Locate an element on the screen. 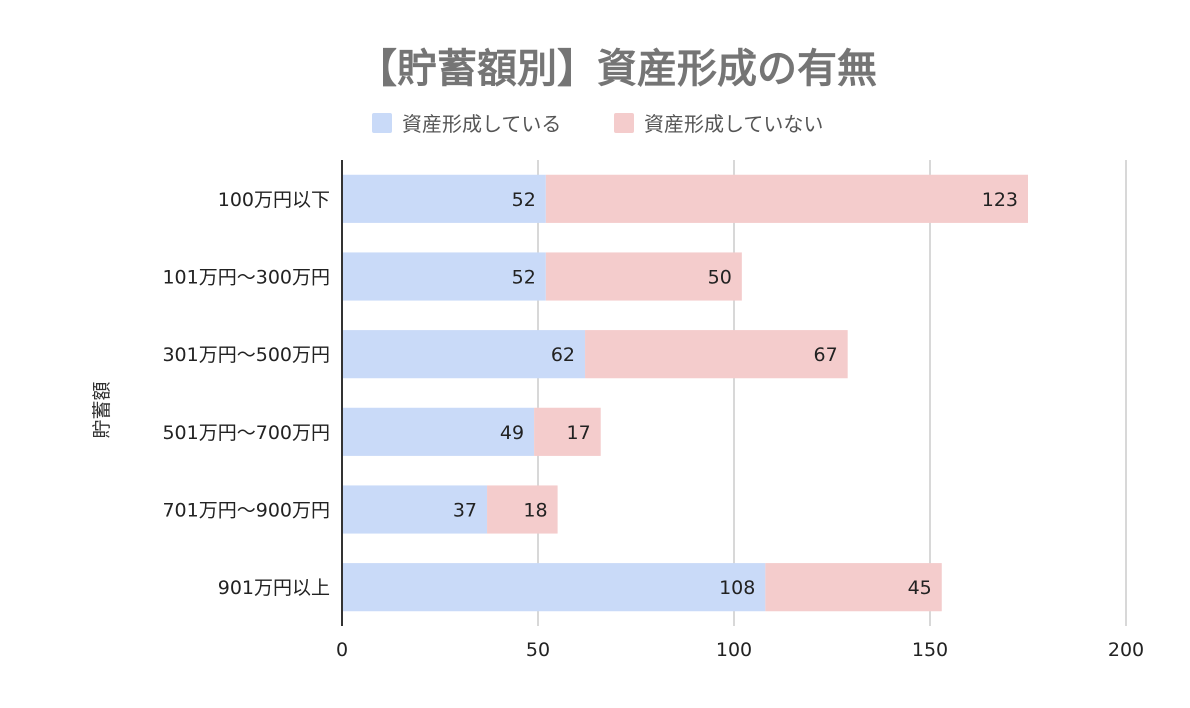  chart-title: 【貯蓄額別】資産形成の有無 is located at coordinates (617, 69).